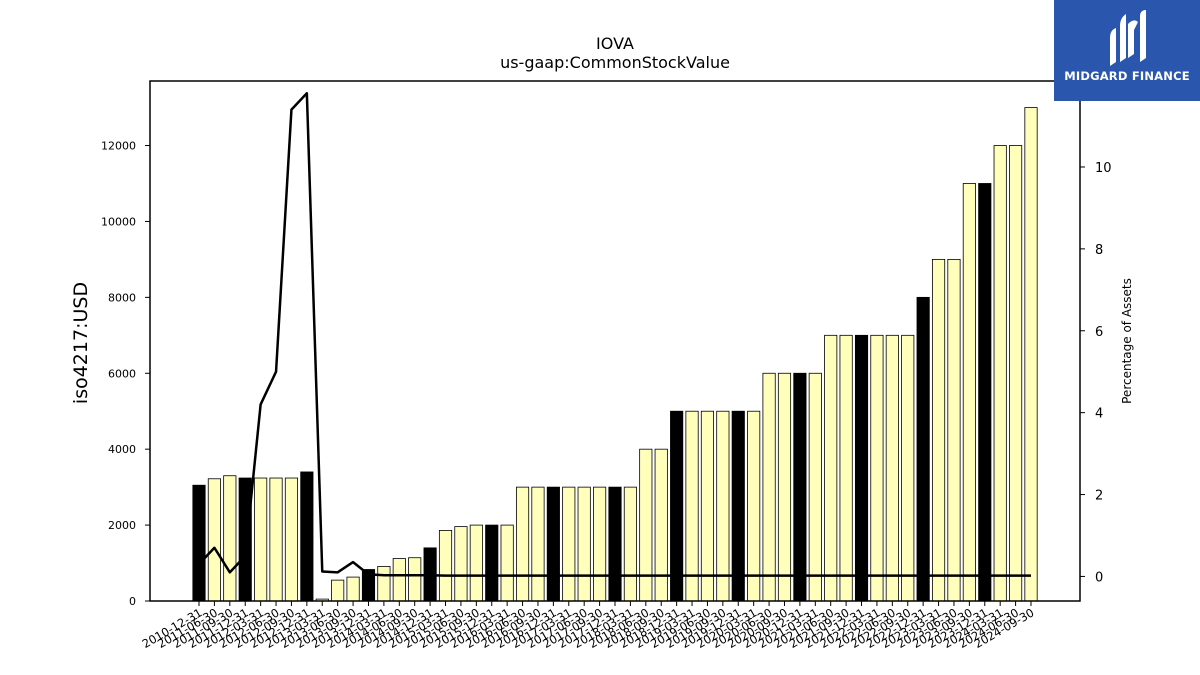  What do you see at coordinates (122, 525) in the screenshot?
I see `y-tick-label: 2000` at bounding box center [122, 525].